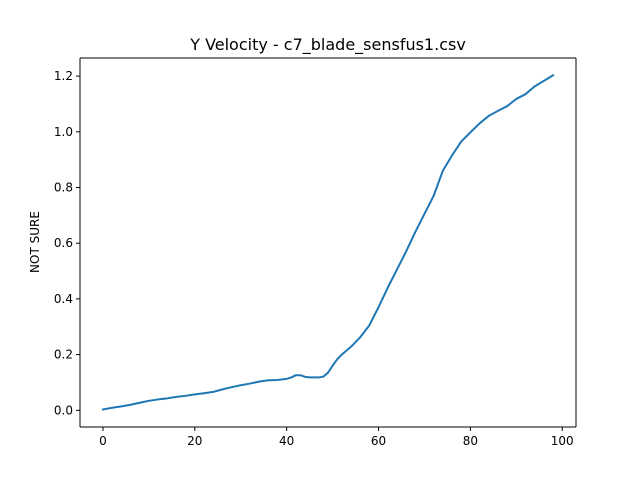  What do you see at coordinates (63, 410) in the screenshot?
I see `y-tick-label: 0.0` at bounding box center [63, 410].